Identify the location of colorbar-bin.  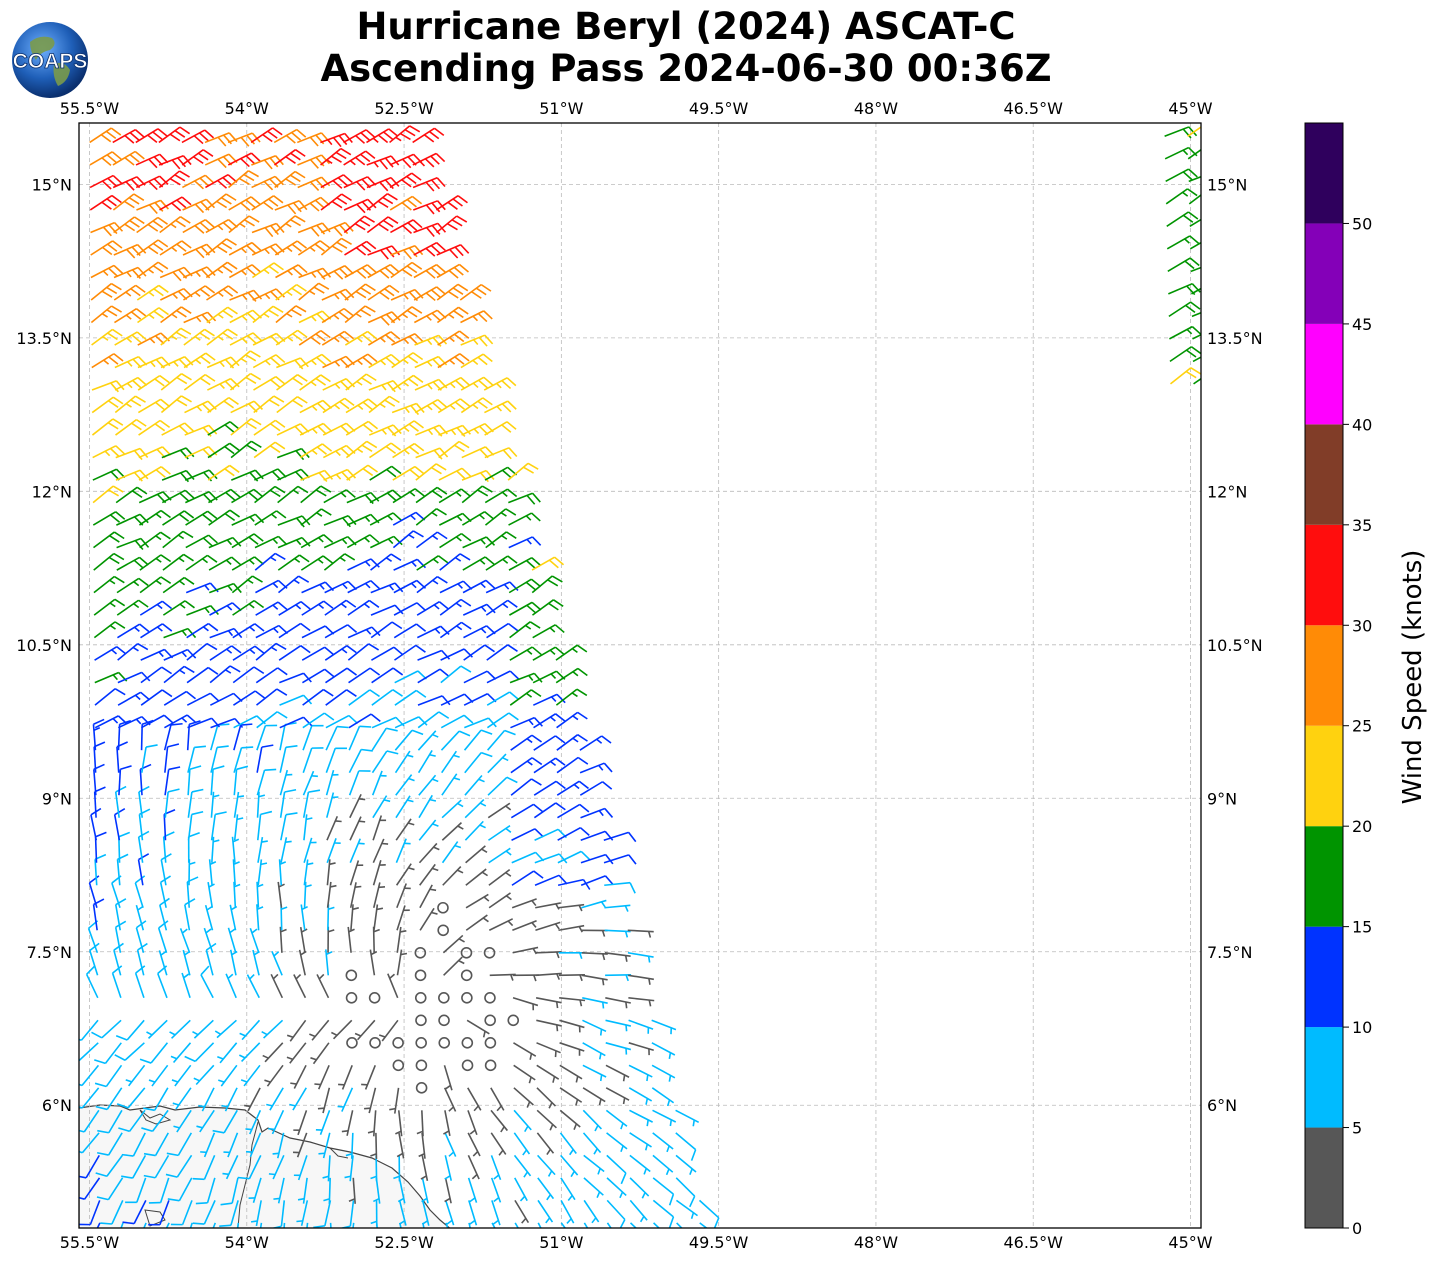
(1324, 977).